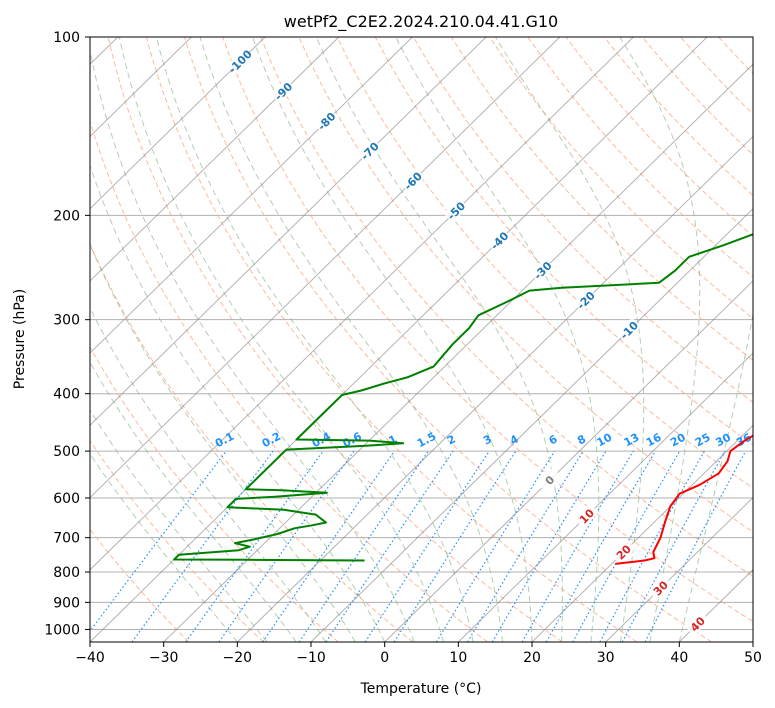 This screenshot has width=775, height=708. What do you see at coordinates (67, 334) in the screenshot?
I see `y-axis: 100 200 300 400 500 600 700 800 900 1000` at bounding box center [67, 334].